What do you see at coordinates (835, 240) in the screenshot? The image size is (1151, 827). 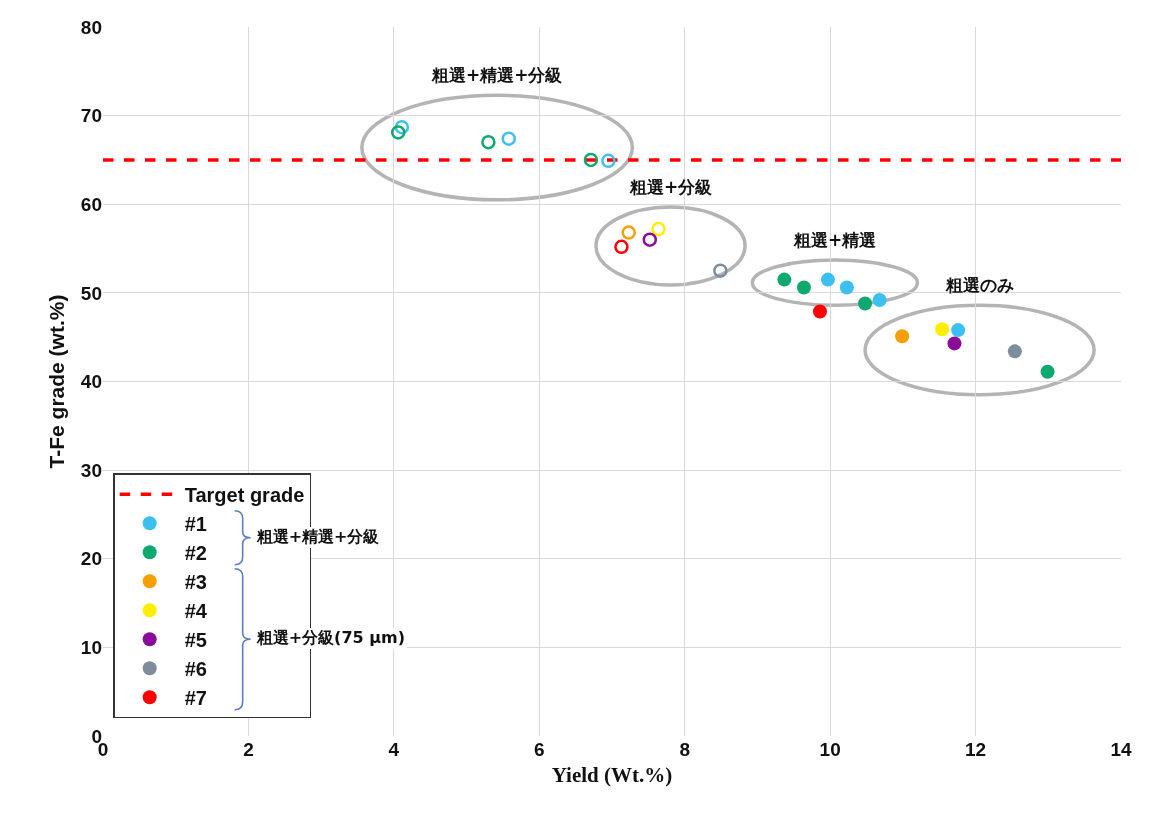 I see `annotation: 粗選+精選` at bounding box center [835, 240].